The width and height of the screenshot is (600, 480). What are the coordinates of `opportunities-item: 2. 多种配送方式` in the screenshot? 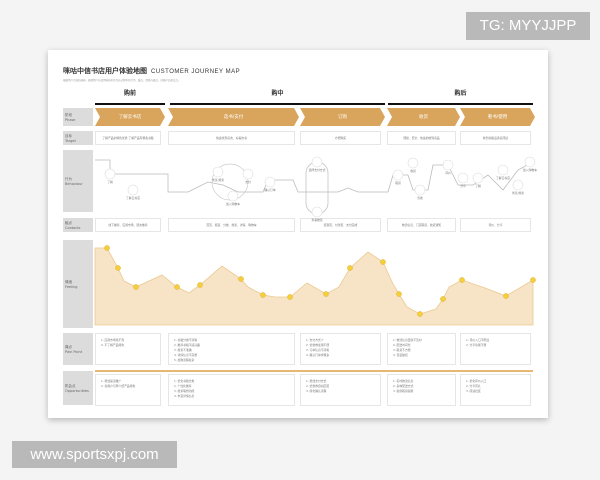 It's located at (403, 386).